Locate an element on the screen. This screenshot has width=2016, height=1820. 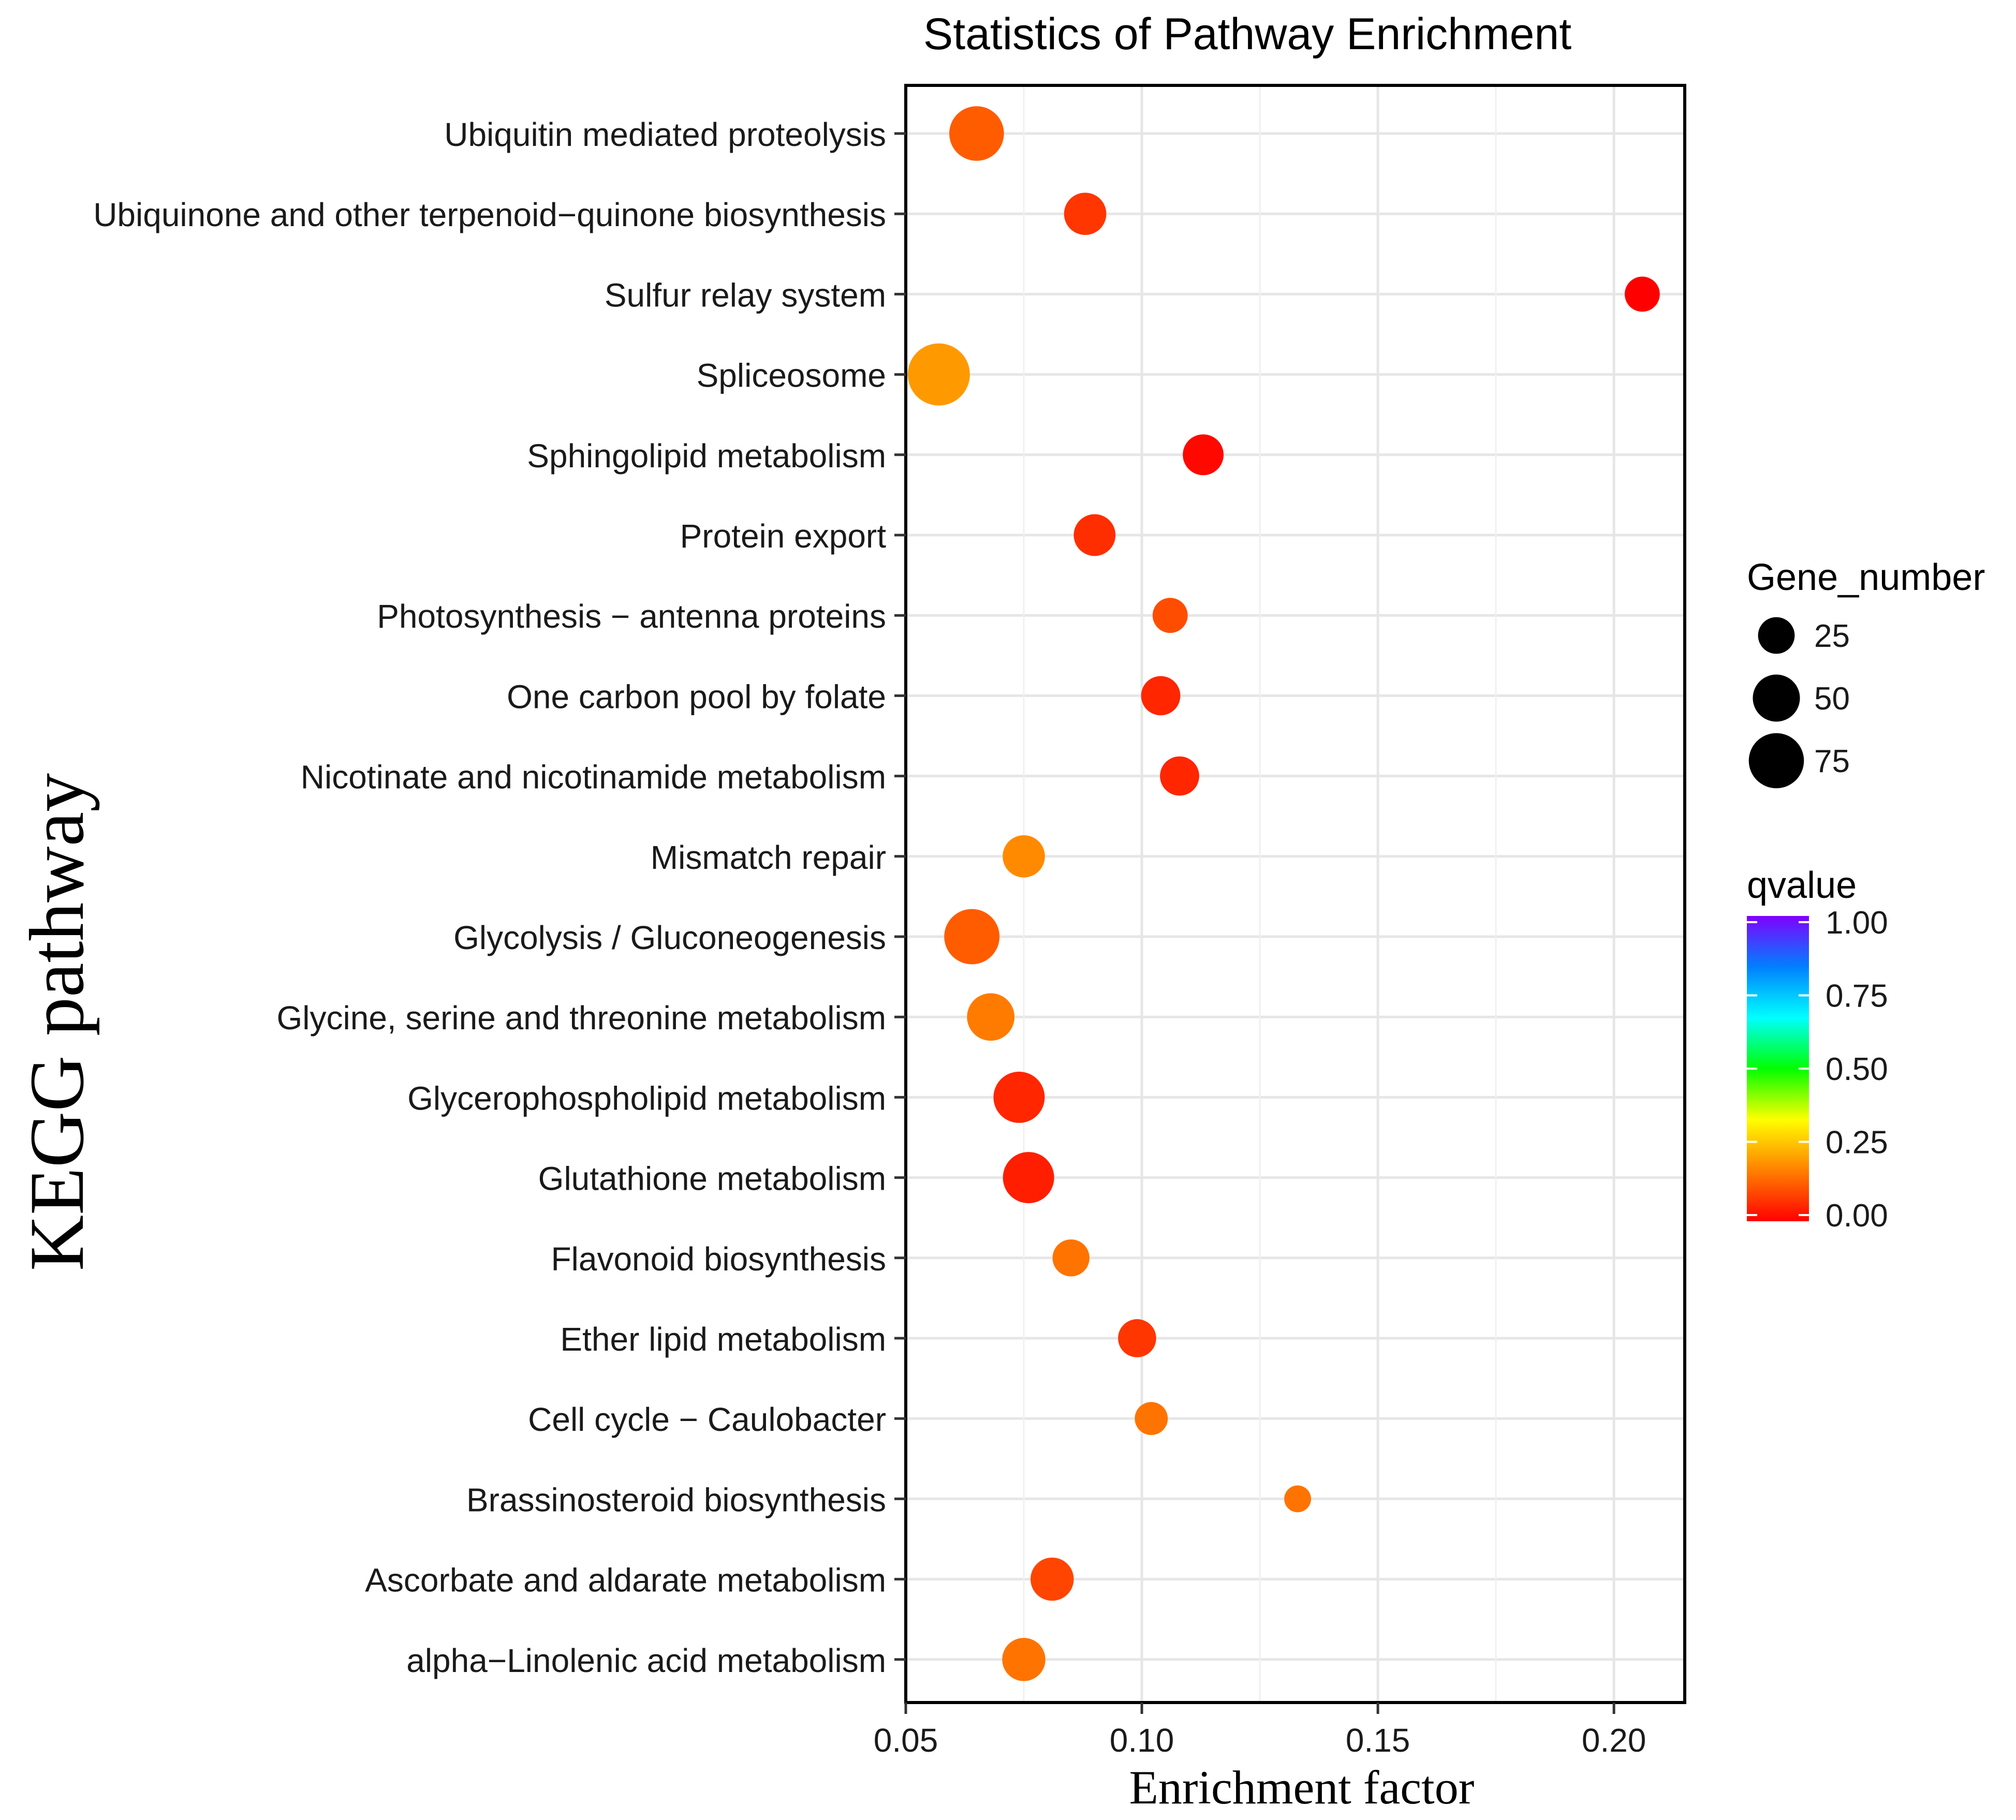
y-tick-label: Ascorbate and aldarate metabolism is located at coordinates (625, 1581).